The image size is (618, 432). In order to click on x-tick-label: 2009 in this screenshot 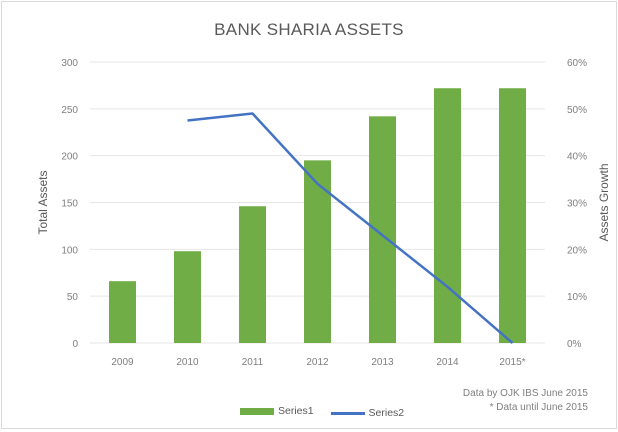, I will do `click(122, 362)`.